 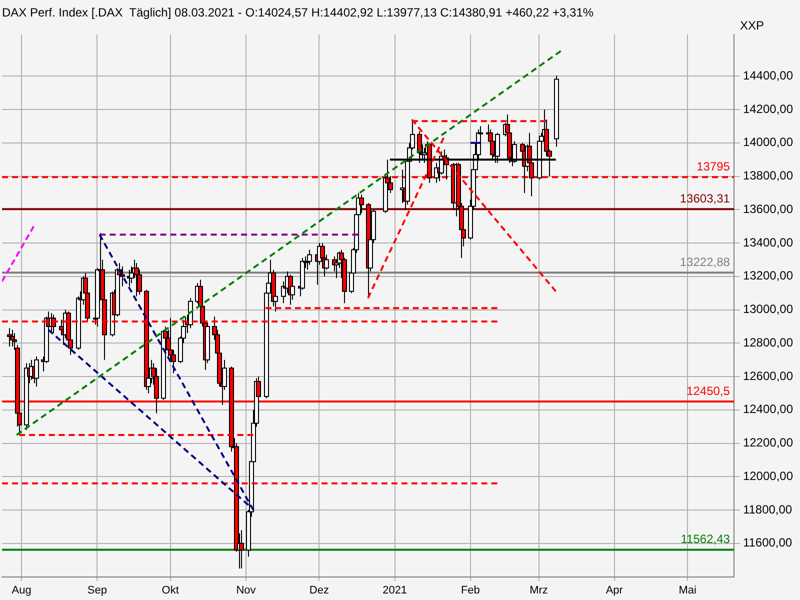 I want to click on y-tick-label: 14000,00, so click(x=768, y=142).